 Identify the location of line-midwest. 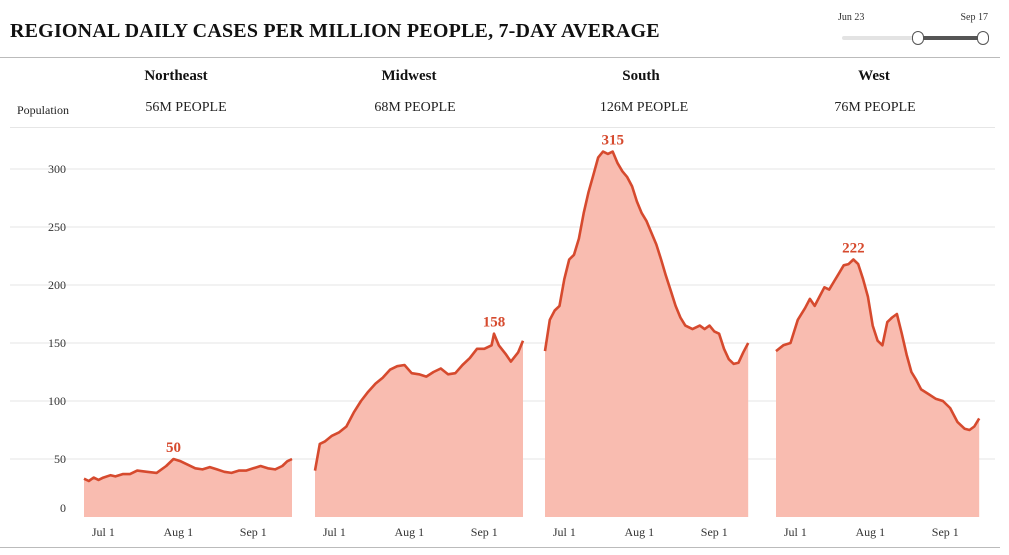
(419, 401).